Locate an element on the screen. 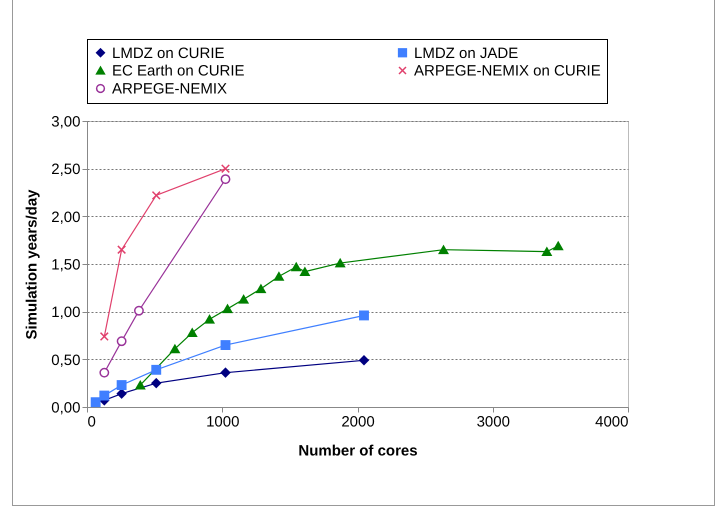  y-tick-label: 0,00 is located at coordinates (65, 408).